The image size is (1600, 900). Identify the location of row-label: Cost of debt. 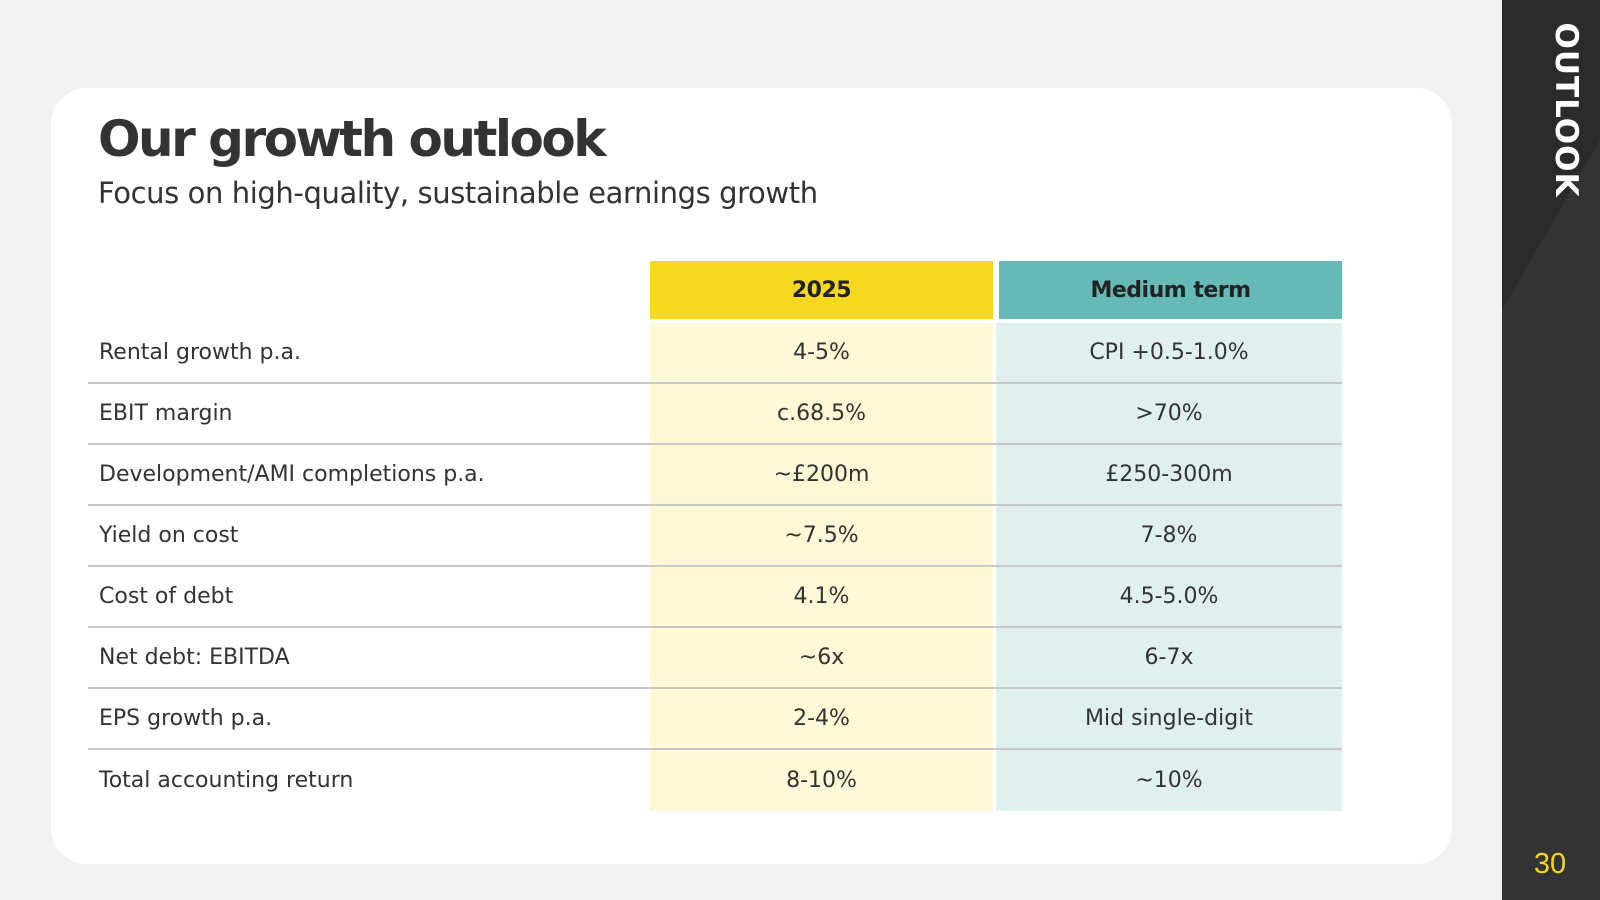
(166, 596).